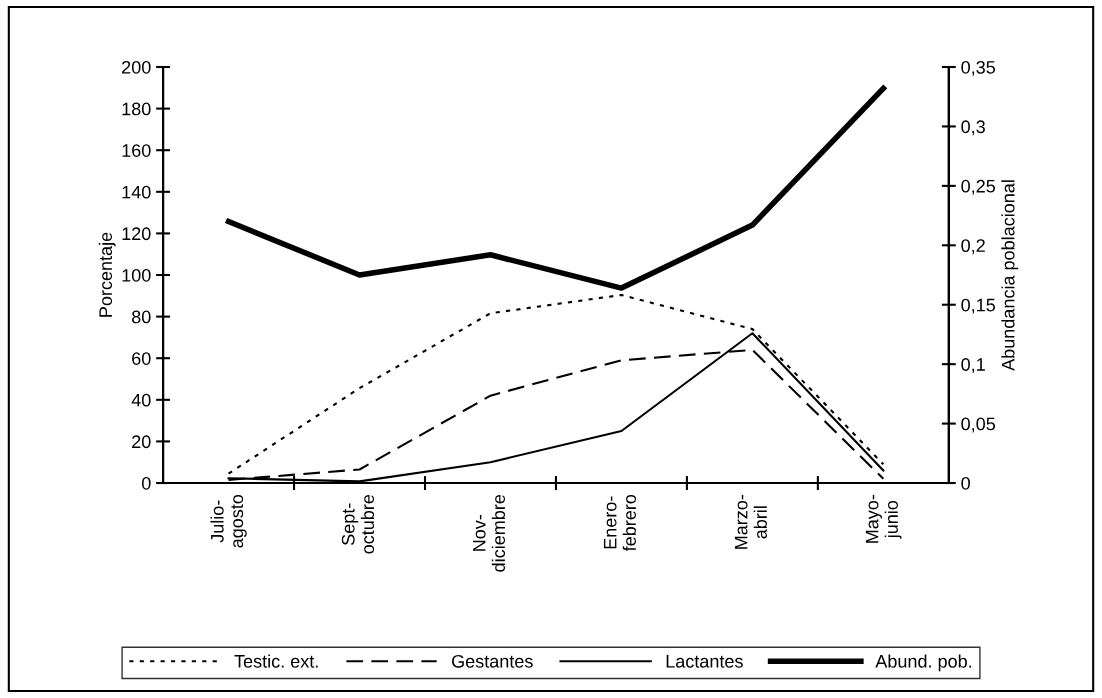  What do you see at coordinates (136, 150) in the screenshot?
I see `y-tick-label: 160` at bounding box center [136, 150].